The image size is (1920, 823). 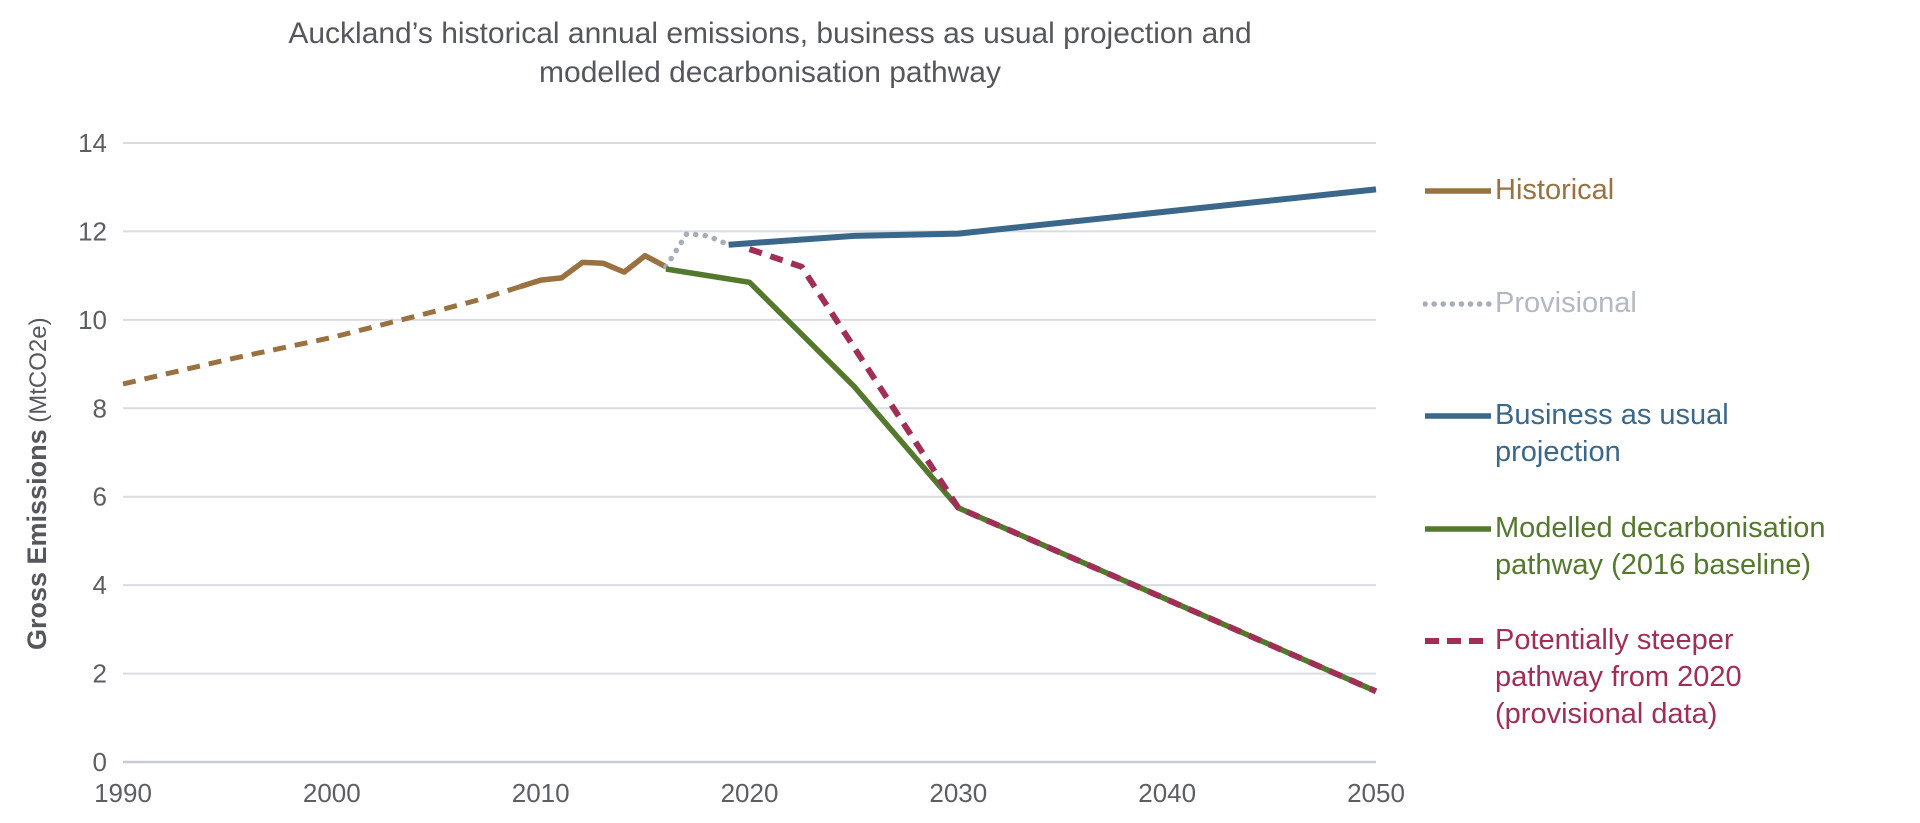 I want to click on x-tick-label: 2020, so click(x=750, y=793).